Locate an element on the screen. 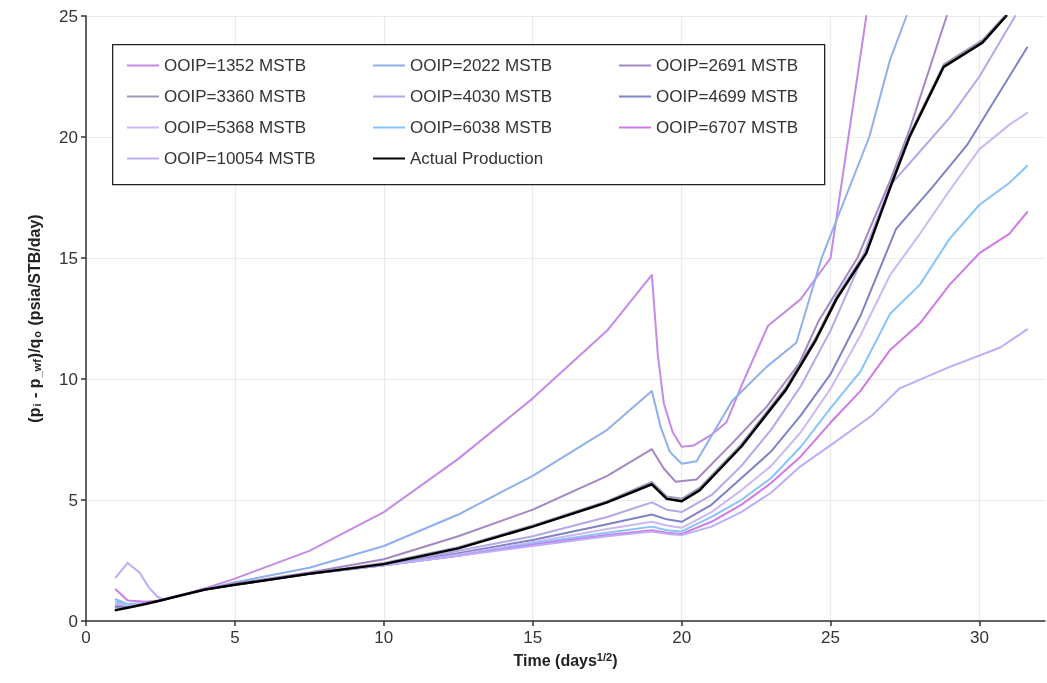 The width and height of the screenshot is (1047, 683). y-axis-title: (pi - p_wf)/qo (psia/STB/day) is located at coordinates (34, 318).